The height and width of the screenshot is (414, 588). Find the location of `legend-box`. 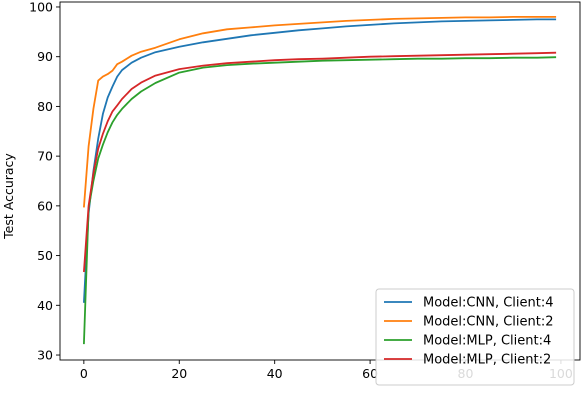

legend-box is located at coordinates (475, 337).